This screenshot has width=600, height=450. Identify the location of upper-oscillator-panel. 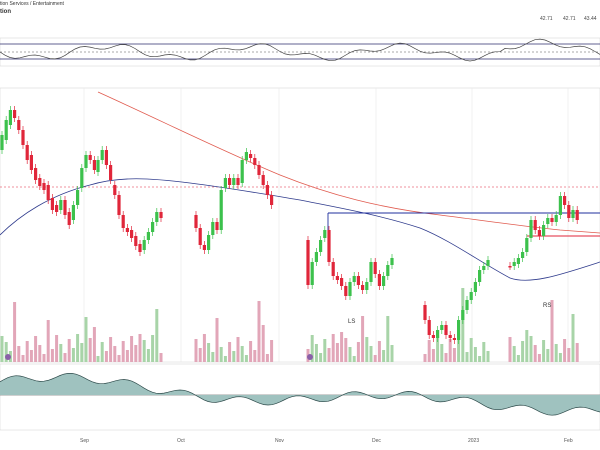
(300, 52).